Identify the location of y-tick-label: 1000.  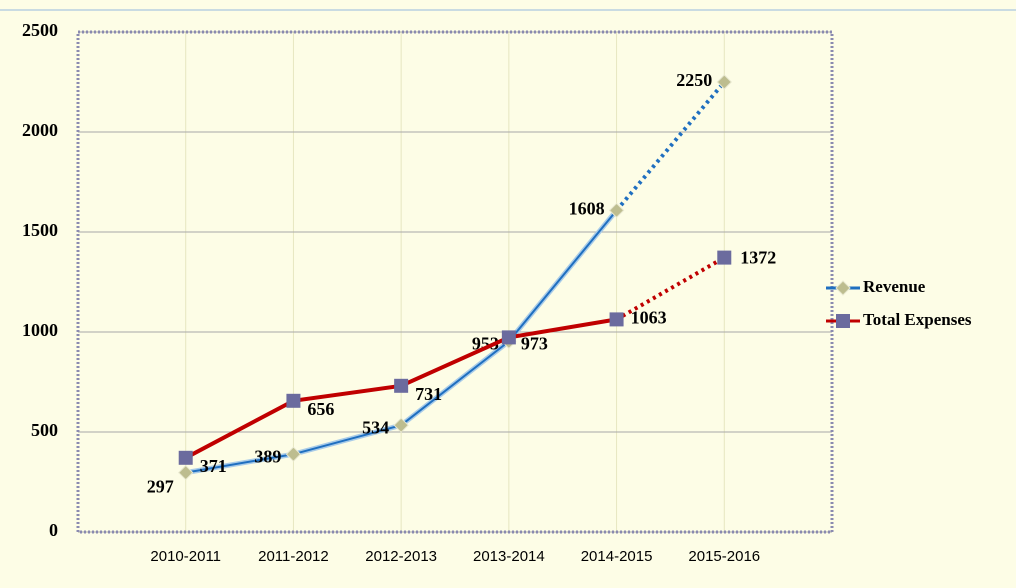
(40, 330).